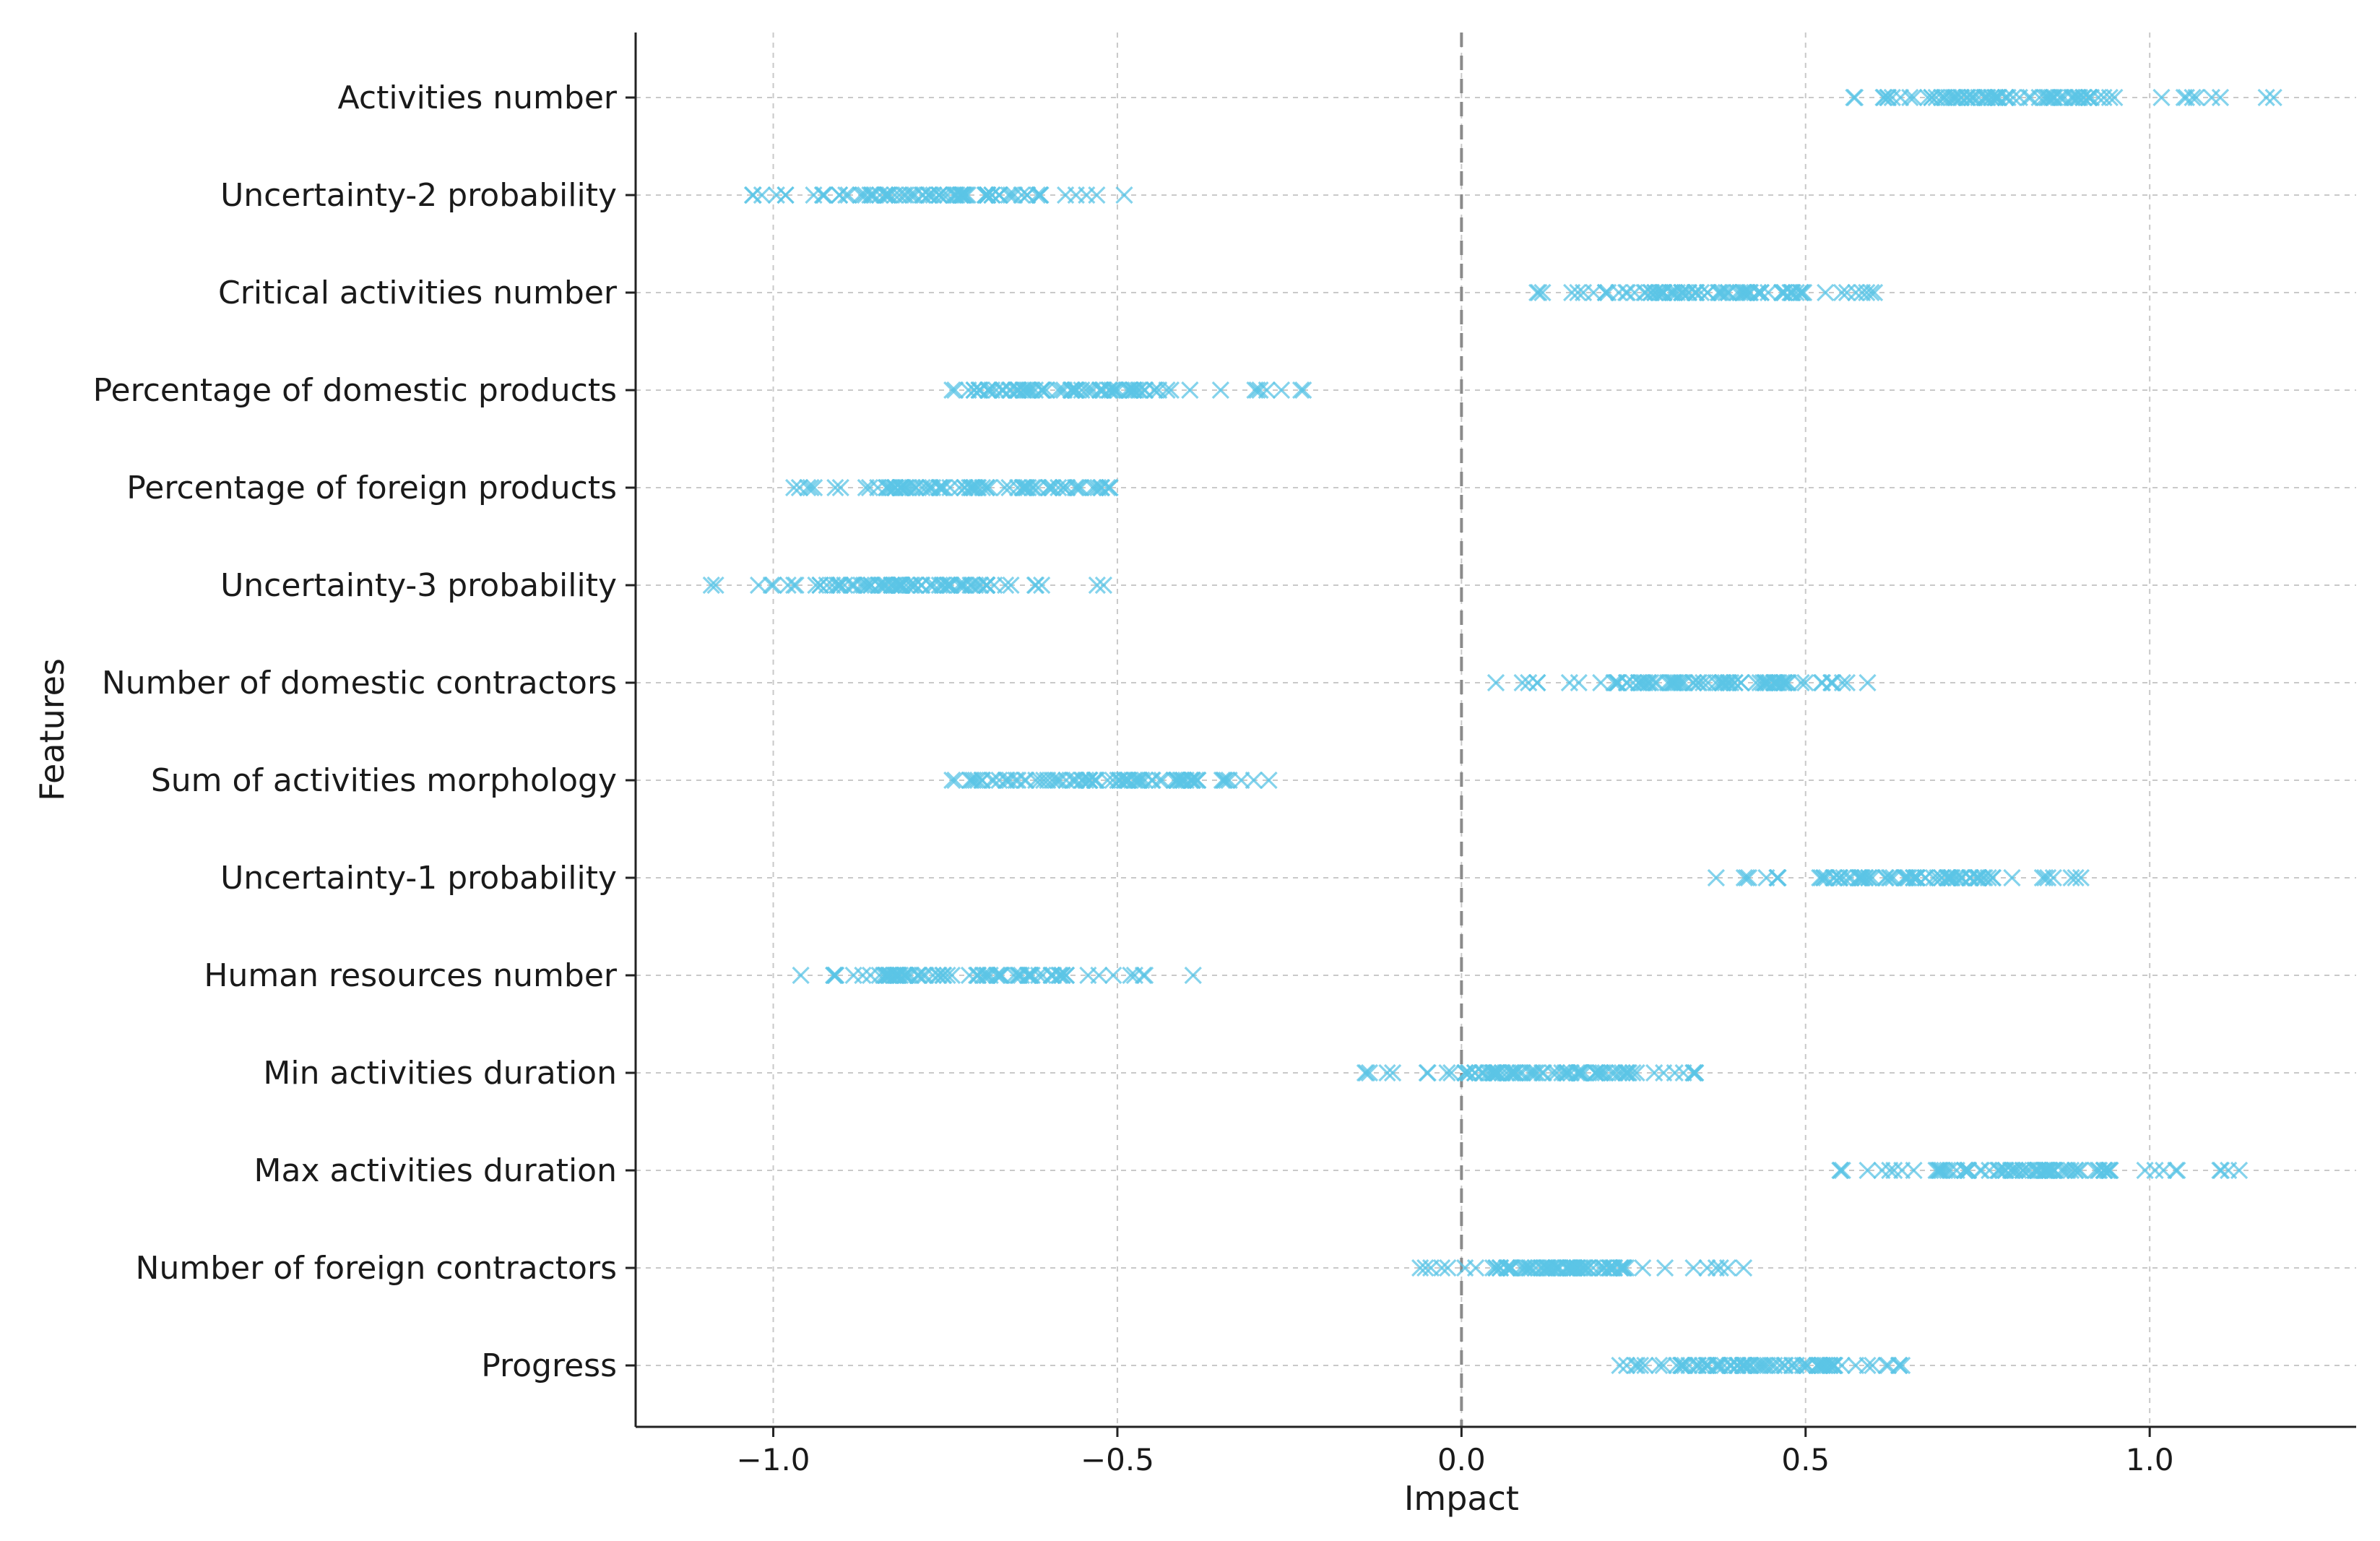 Image resolution: width=2380 pixels, height=1541 pixels. What do you see at coordinates (1805, 1459) in the screenshot?
I see `x-tick-label: 0.5` at bounding box center [1805, 1459].